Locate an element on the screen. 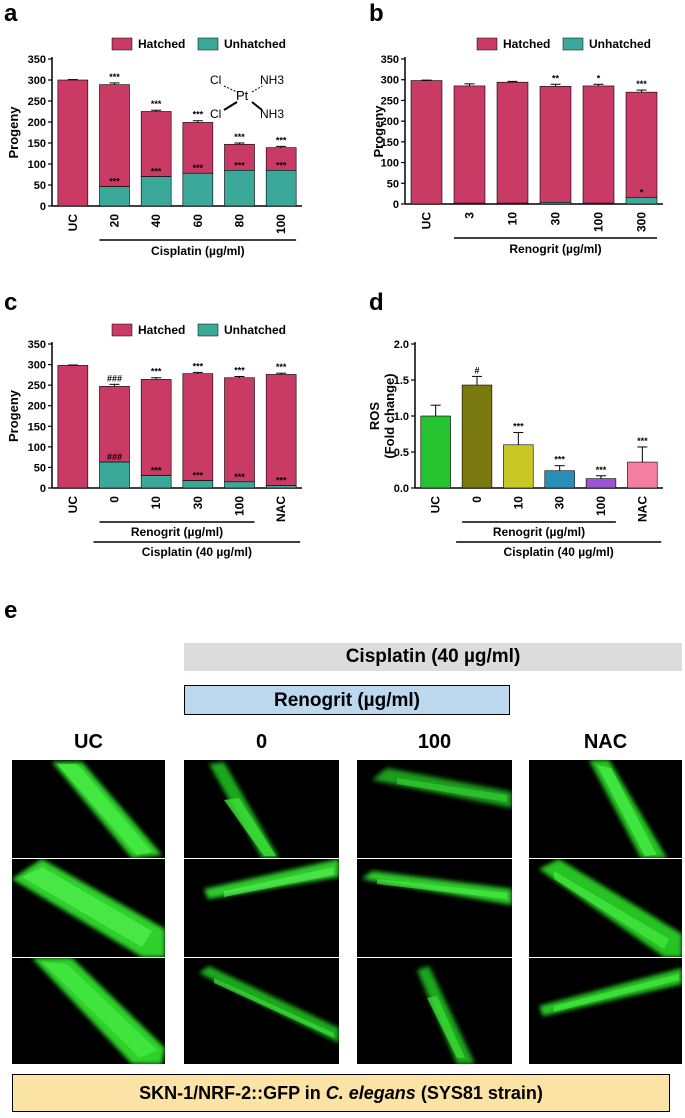 The image size is (685, 1118). panel-label-c: c is located at coordinates (11, 302).